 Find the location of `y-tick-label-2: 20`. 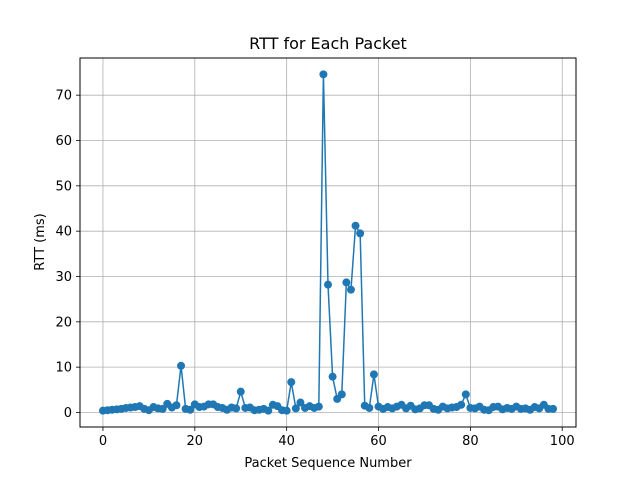

y-tick-label-2: 20 is located at coordinates (63, 322).